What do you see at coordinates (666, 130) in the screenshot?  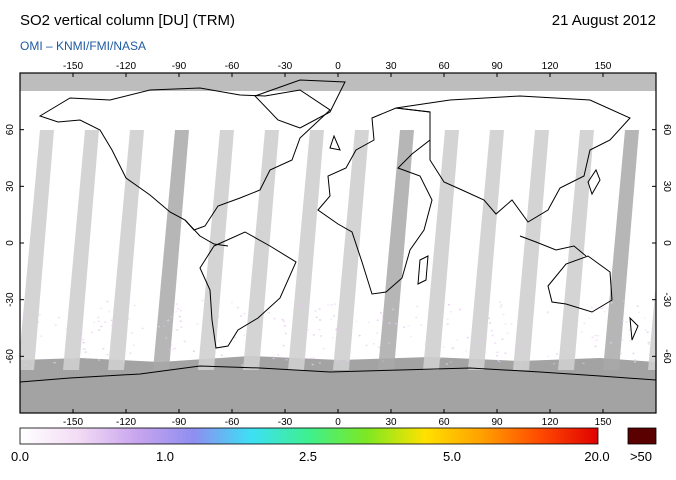 I see `lat-tick-label: 60` at bounding box center [666, 130].